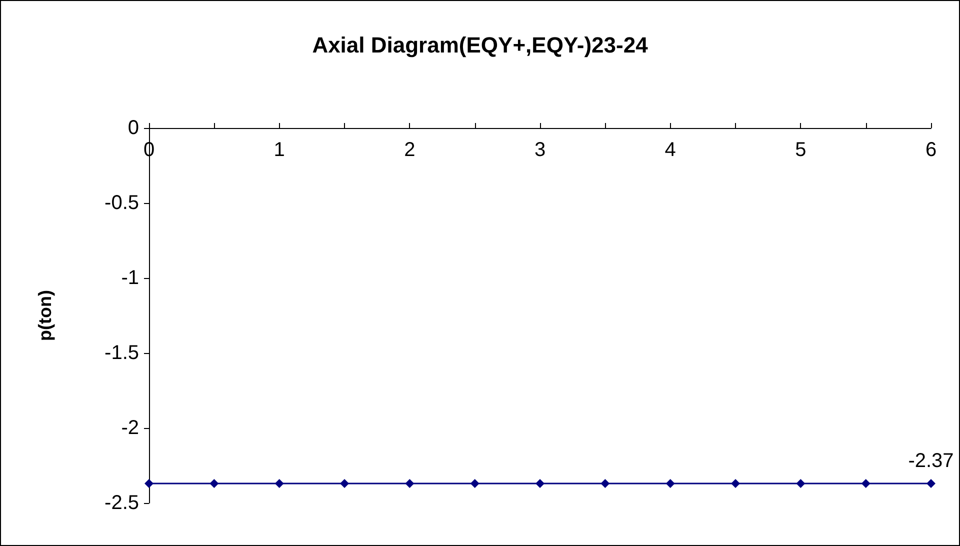 The image size is (960, 546). What do you see at coordinates (133, 128) in the screenshot?
I see `y-tick-label: 0` at bounding box center [133, 128].